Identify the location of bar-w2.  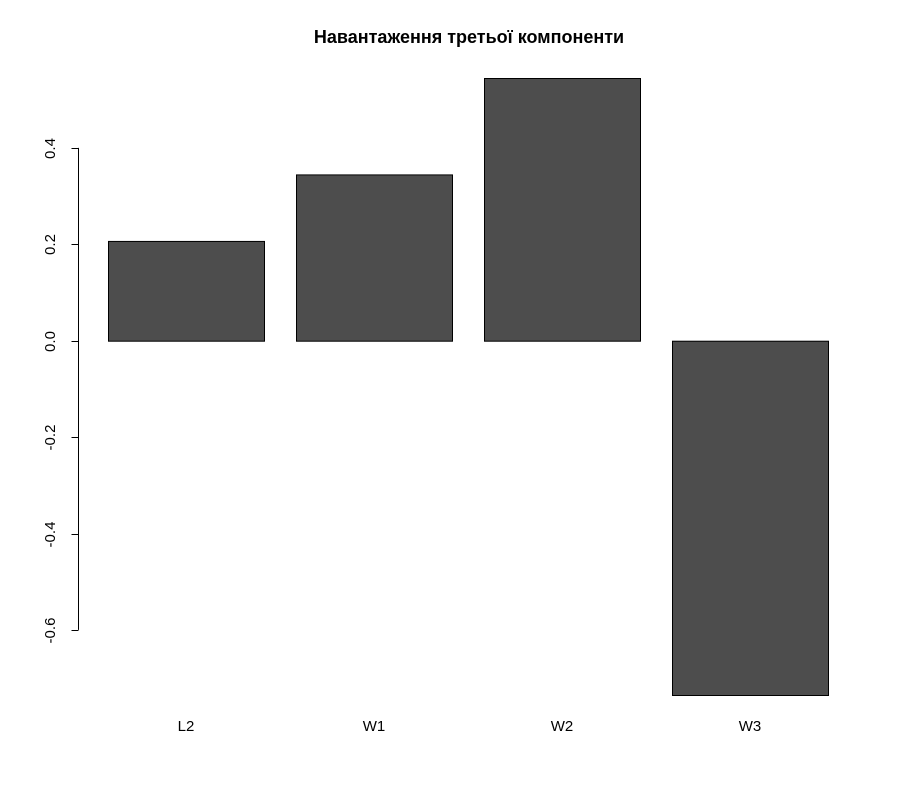
(562, 210).